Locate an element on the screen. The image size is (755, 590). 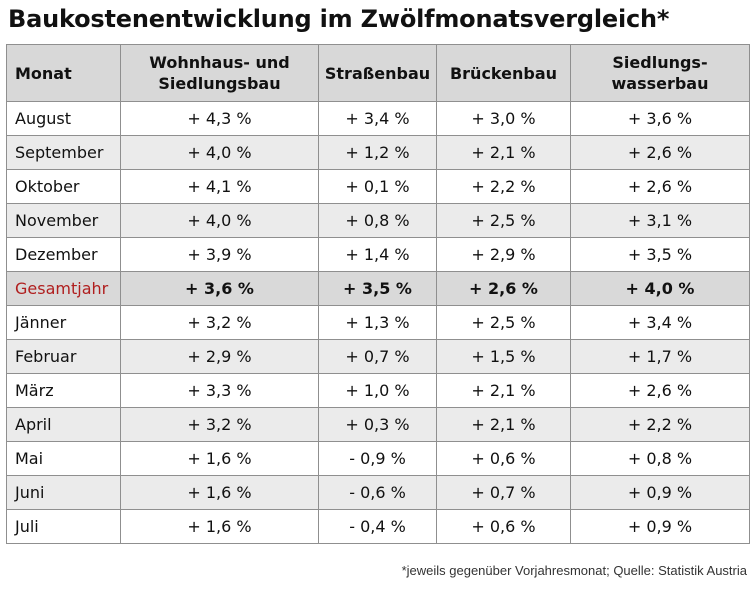
table-cell: + 1,0 % is located at coordinates (377, 390).